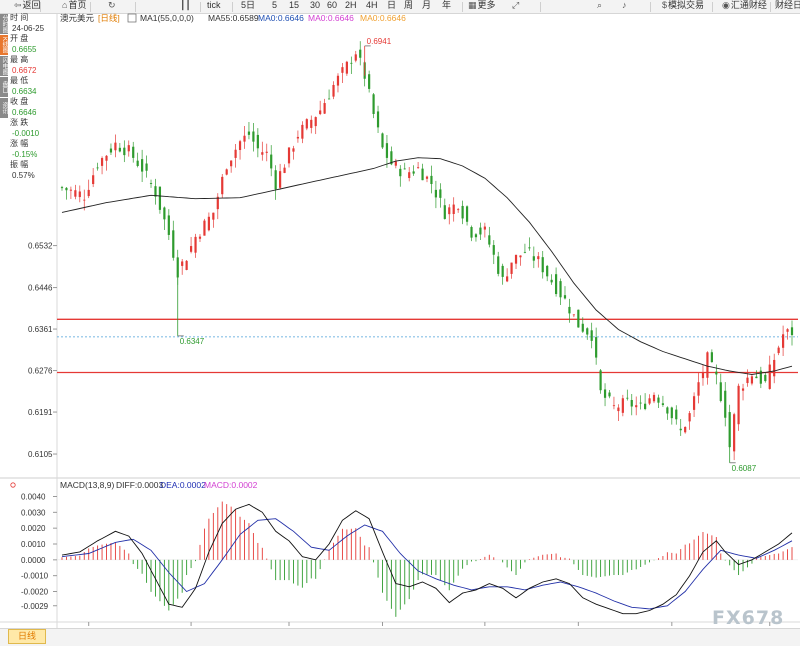  What do you see at coordinates (787, 6) in the screenshot?
I see `calendar-button: 财经日` at bounding box center [787, 6].